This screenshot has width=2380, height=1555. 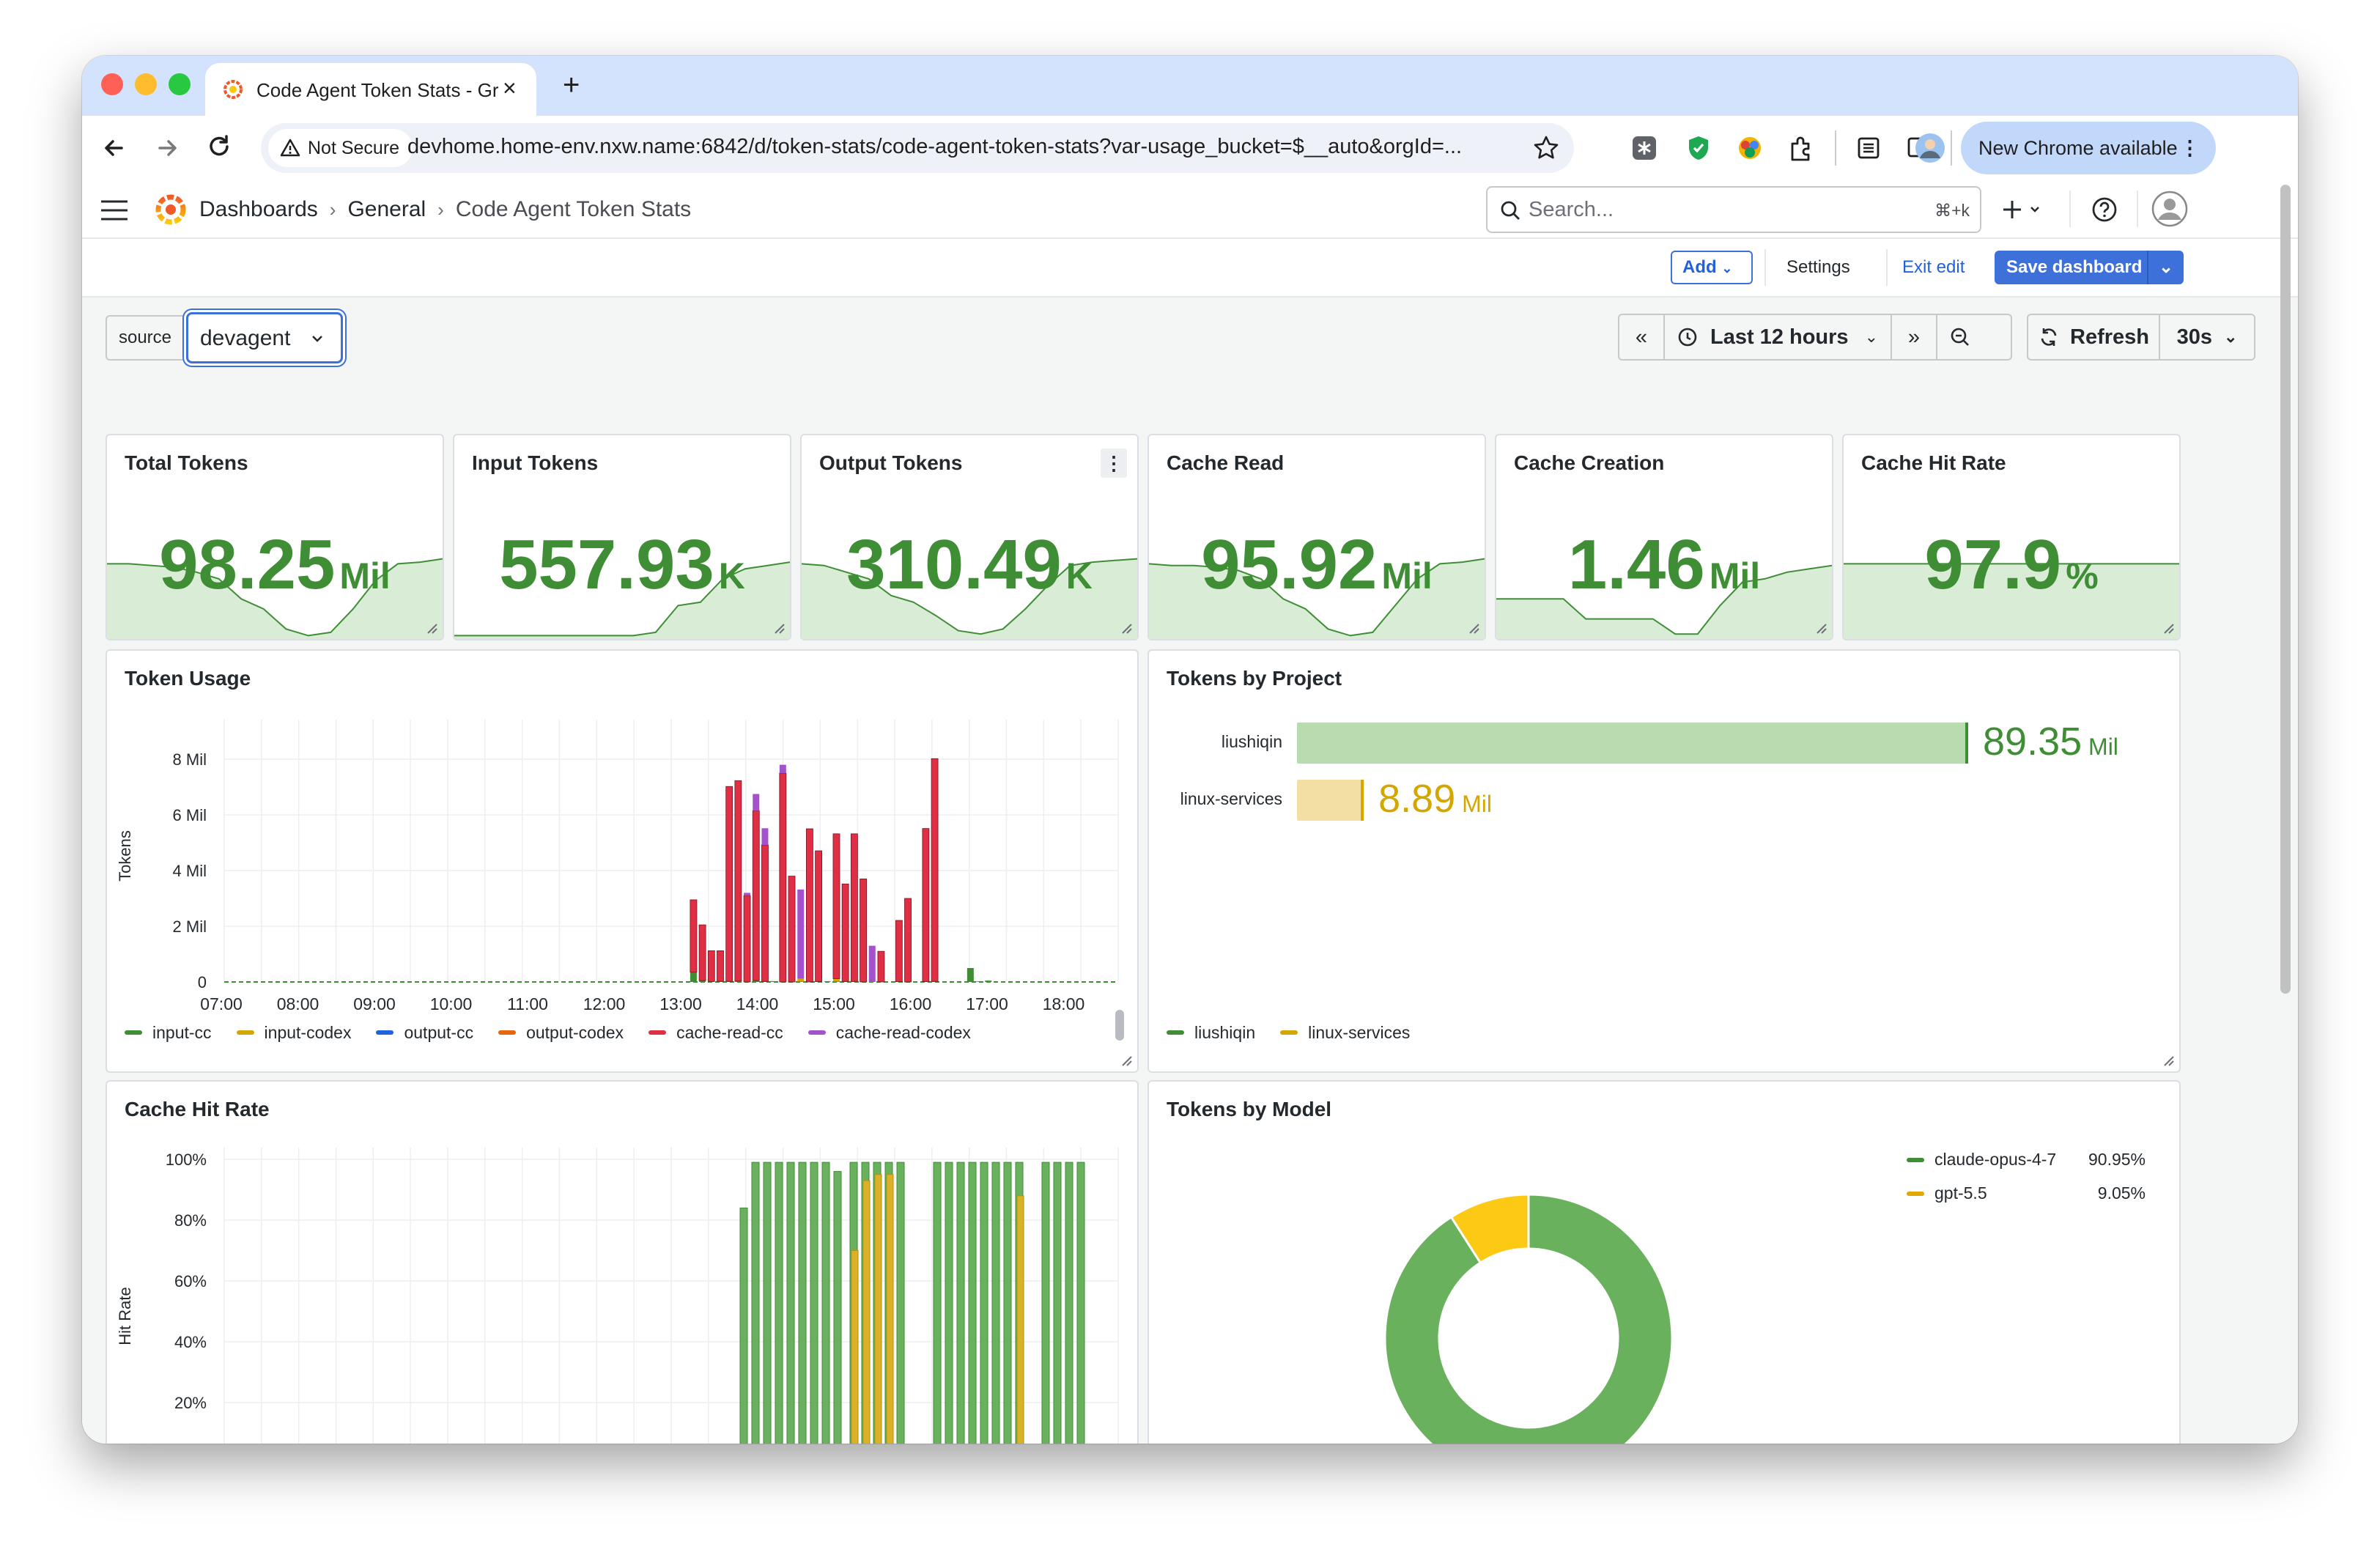 I want to click on stat-number: 97.9, so click(x=1993, y=564).